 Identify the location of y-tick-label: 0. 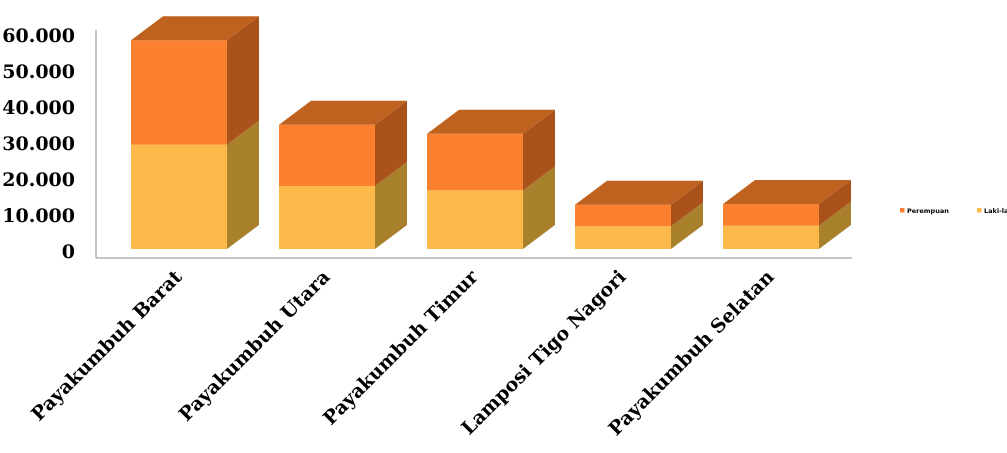
(68, 252).